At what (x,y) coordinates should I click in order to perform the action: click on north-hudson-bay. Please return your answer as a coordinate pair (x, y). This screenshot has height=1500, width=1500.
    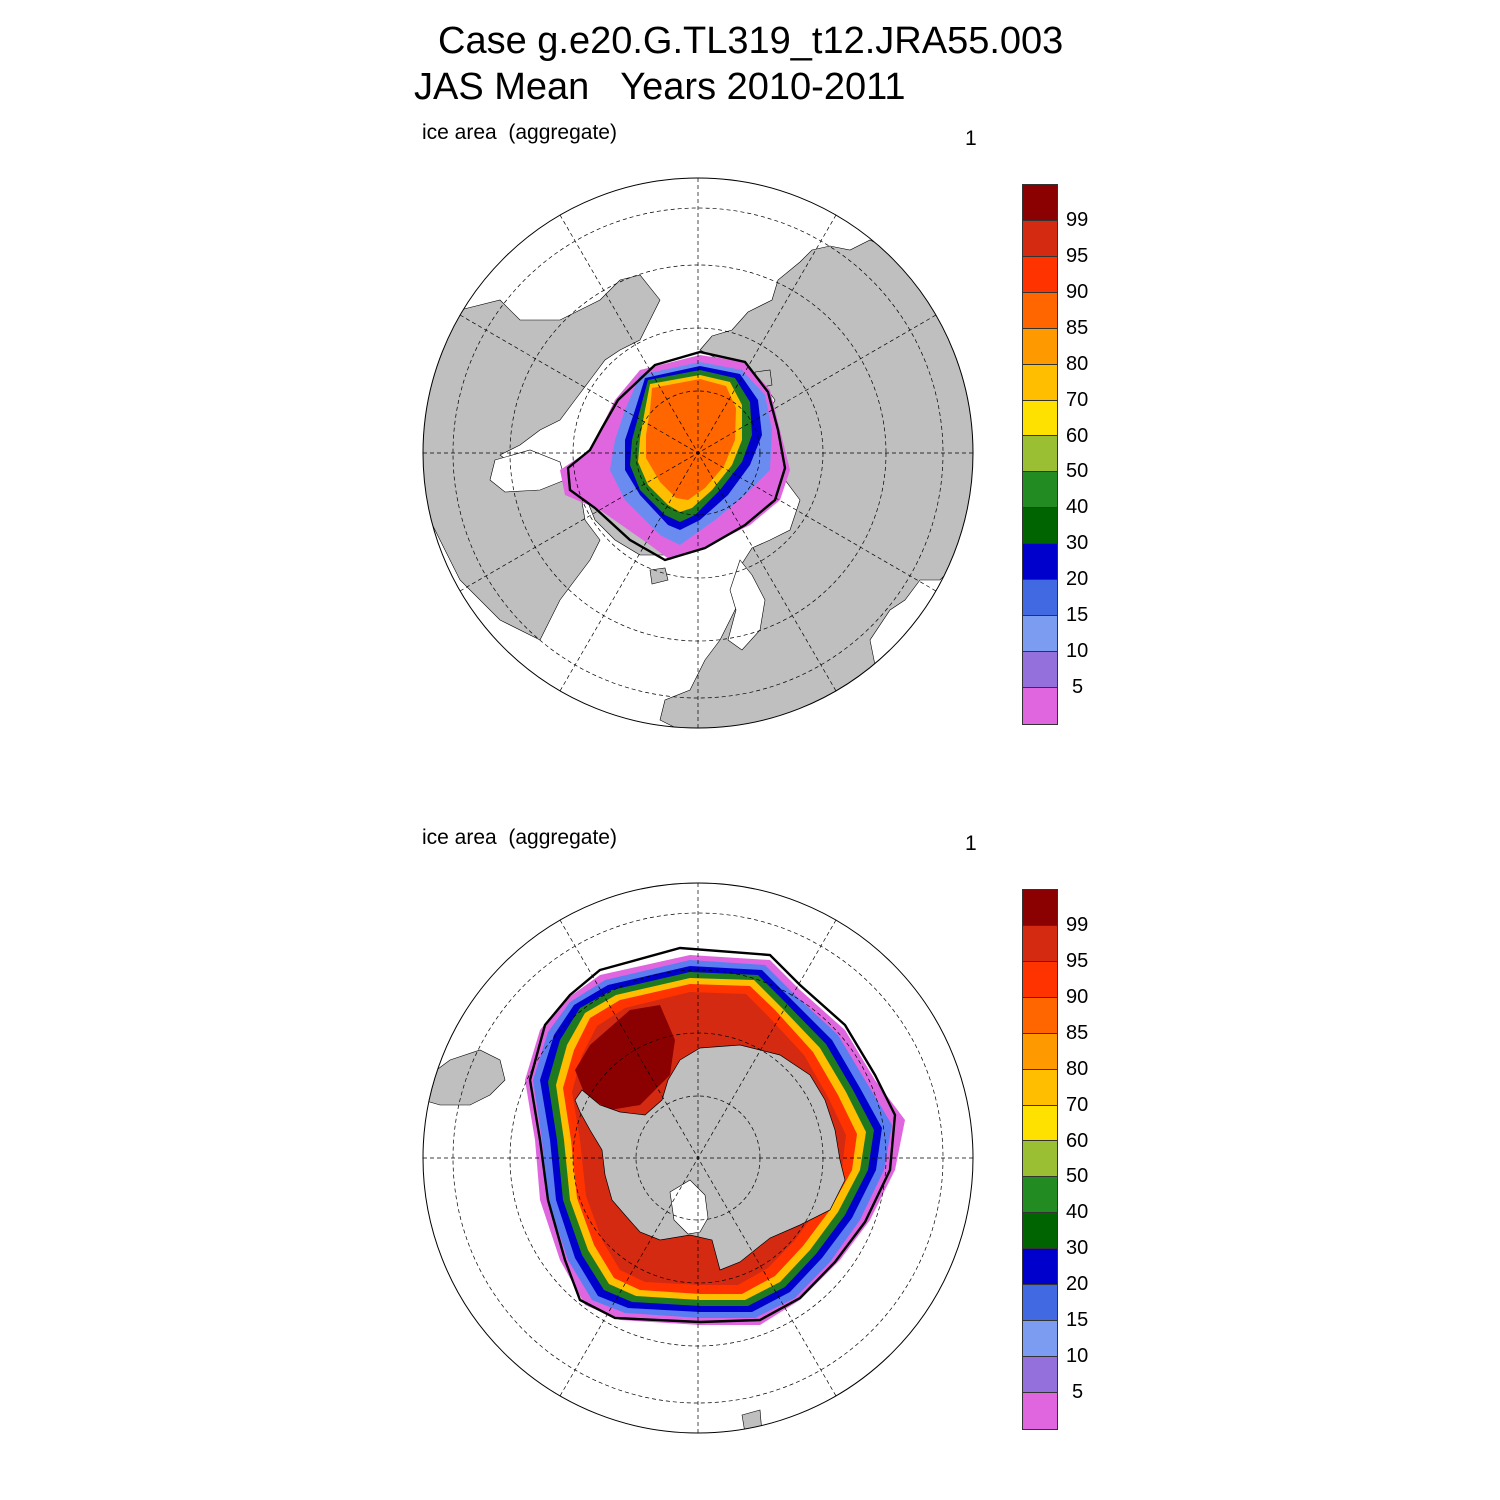
    Looking at the image, I should click on (527, 471).